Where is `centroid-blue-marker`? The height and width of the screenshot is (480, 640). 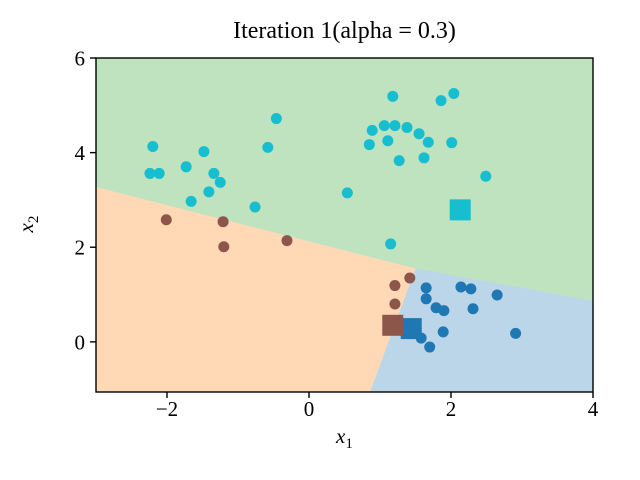
centroid-blue-marker is located at coordinates (411, 329).